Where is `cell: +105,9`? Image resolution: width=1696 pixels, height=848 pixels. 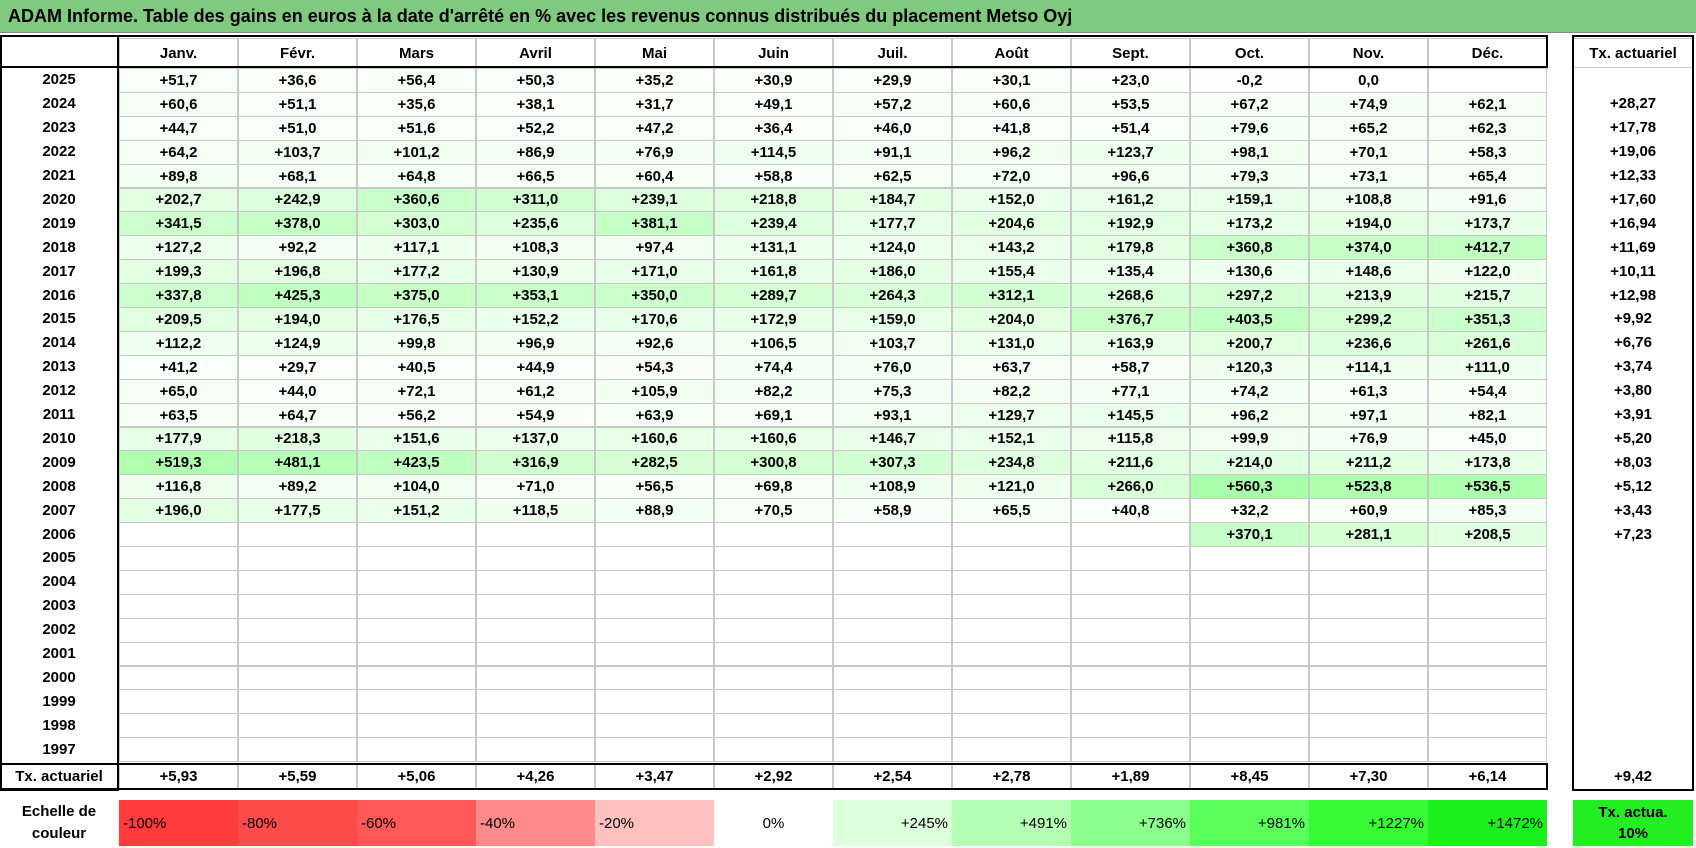
cell: +105,9 is located at coordinates (654, 391).